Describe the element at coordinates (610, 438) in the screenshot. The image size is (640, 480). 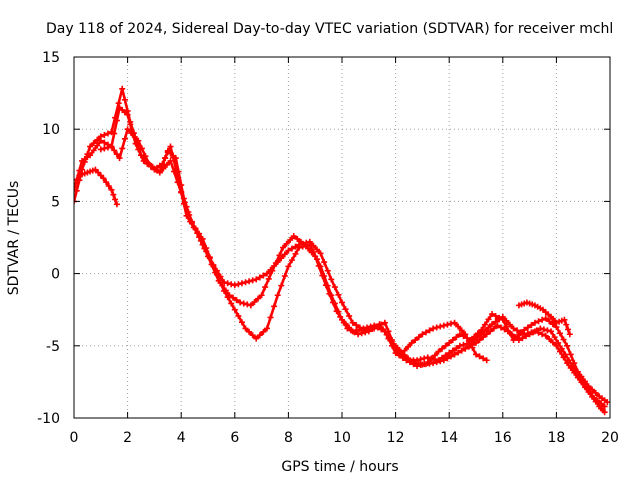
I see `x-tick-label: 20` at that location.